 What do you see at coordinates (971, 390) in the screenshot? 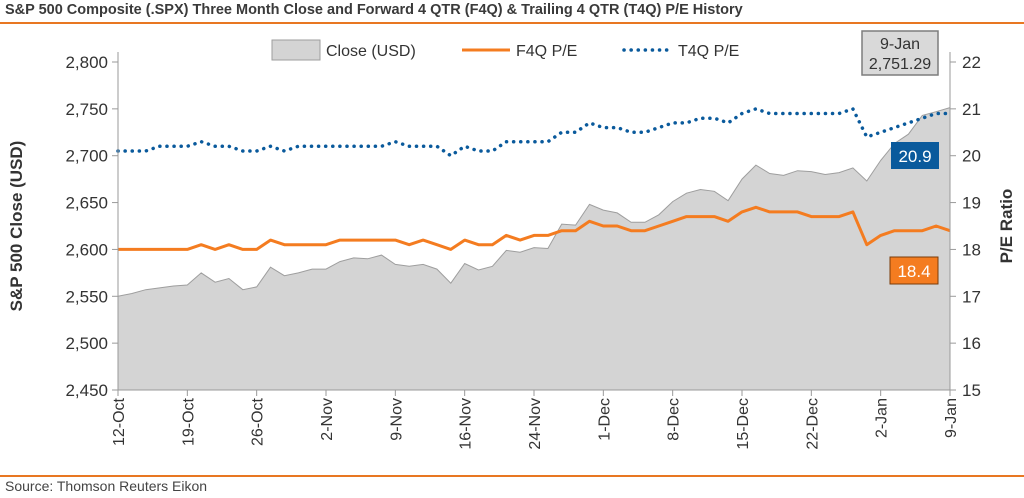
I see `right-tick-label: 15` at bounding box center [971, 390].